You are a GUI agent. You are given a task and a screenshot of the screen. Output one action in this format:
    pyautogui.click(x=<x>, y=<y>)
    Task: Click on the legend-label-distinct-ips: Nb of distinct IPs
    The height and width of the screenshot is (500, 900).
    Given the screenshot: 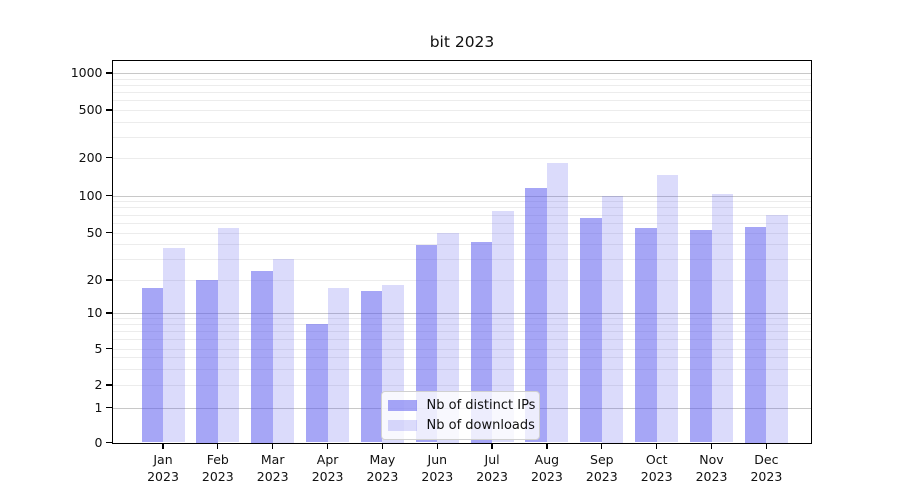 What is the action you would take?
    pyautogui.click(x=481, y=405)
    